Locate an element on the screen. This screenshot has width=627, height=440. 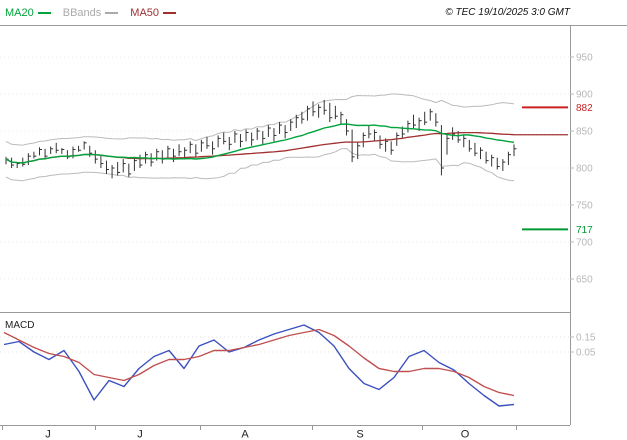
svg-text: 850 is located at coordinates (584, 132).